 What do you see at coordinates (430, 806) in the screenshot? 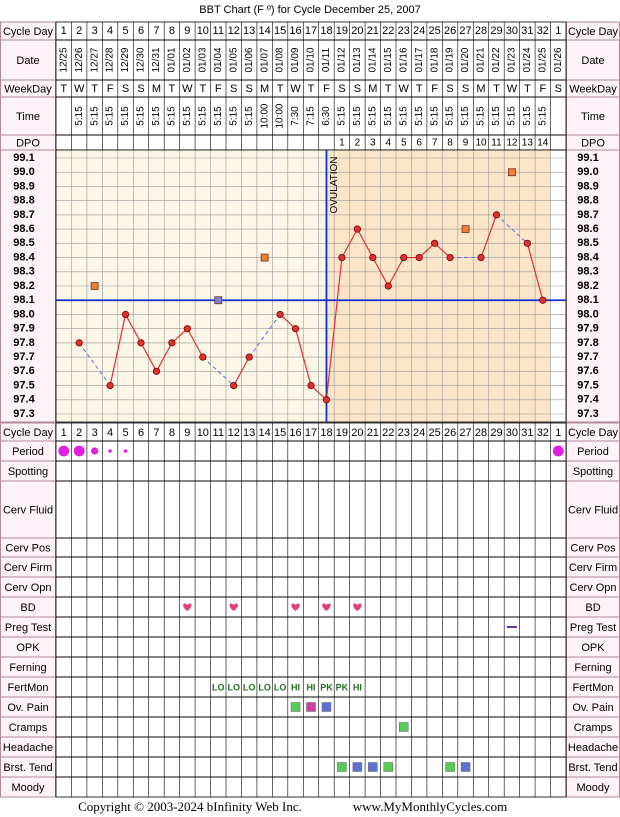
I see `website: www.MyMonthlyCycles.com` at bounding box center [430, 806].